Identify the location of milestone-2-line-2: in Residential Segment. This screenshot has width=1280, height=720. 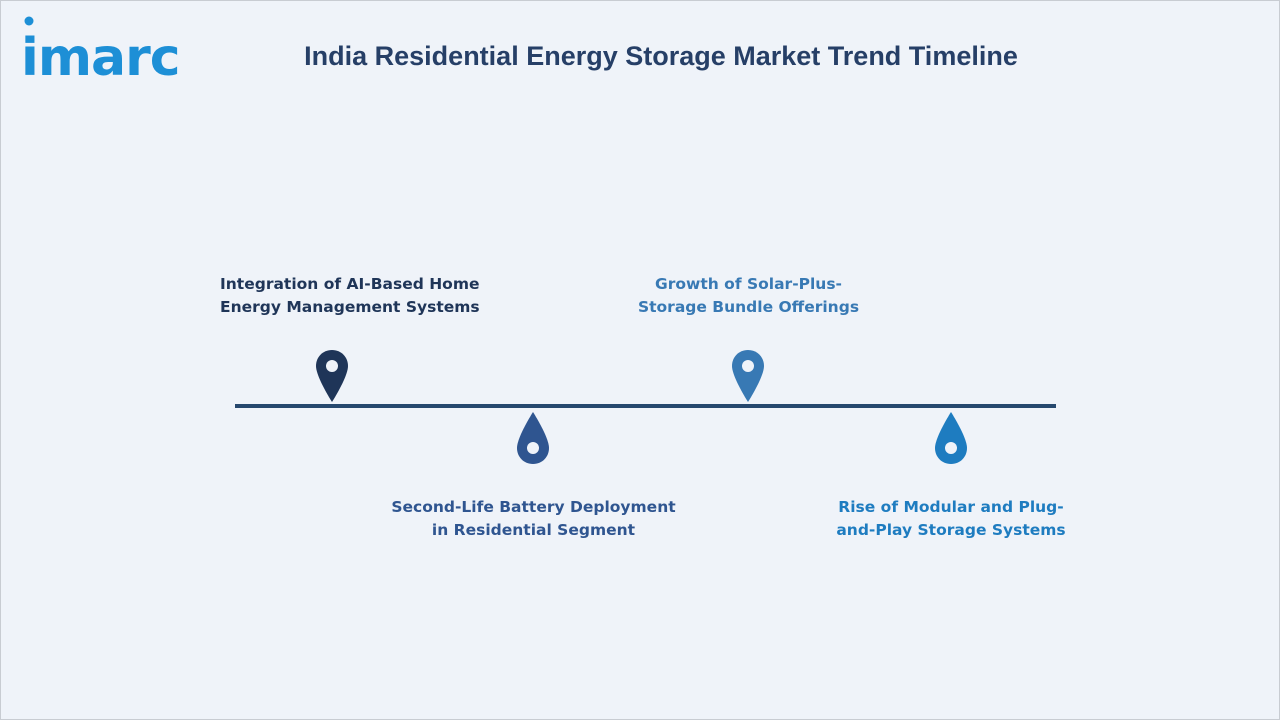
(533, 530).